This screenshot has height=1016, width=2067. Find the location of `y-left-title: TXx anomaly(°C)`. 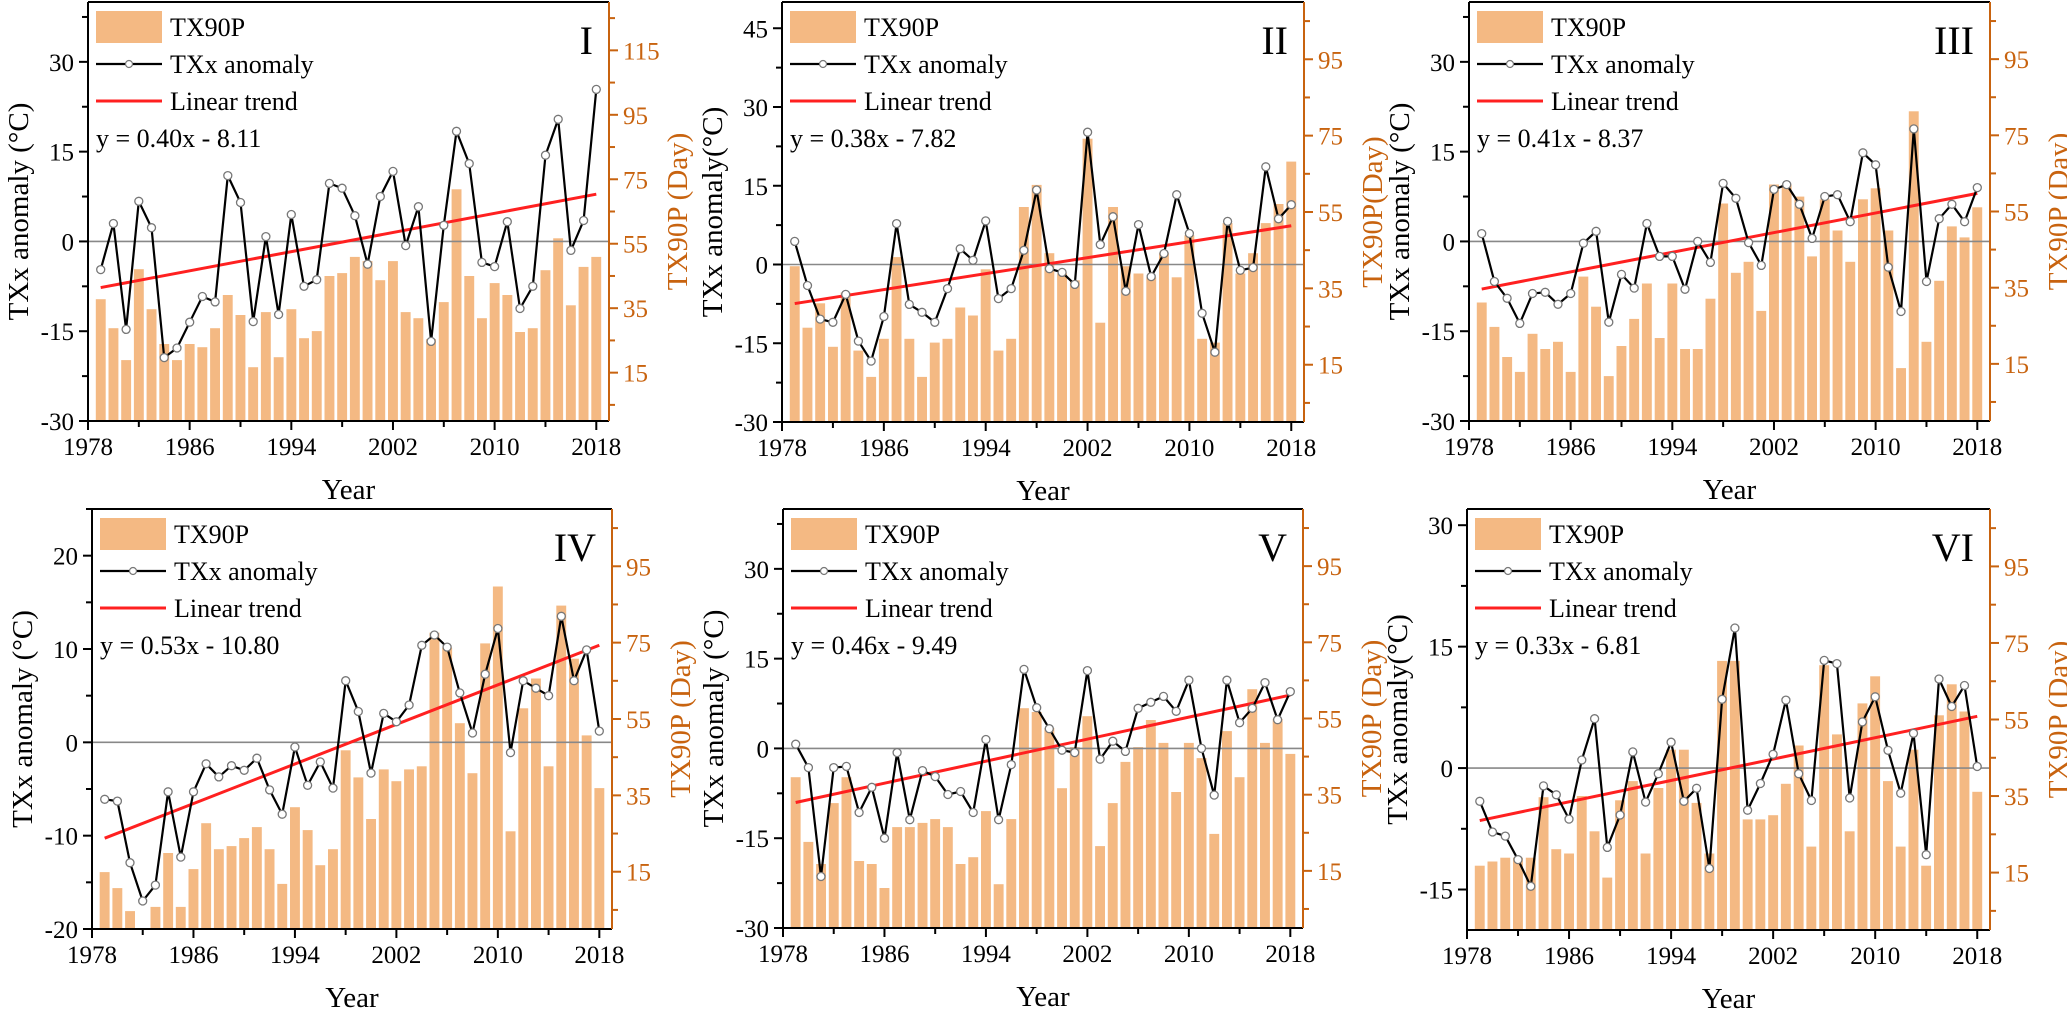

y-left-title: TXx anomaly(°C) is located at coordinates (713, 212).